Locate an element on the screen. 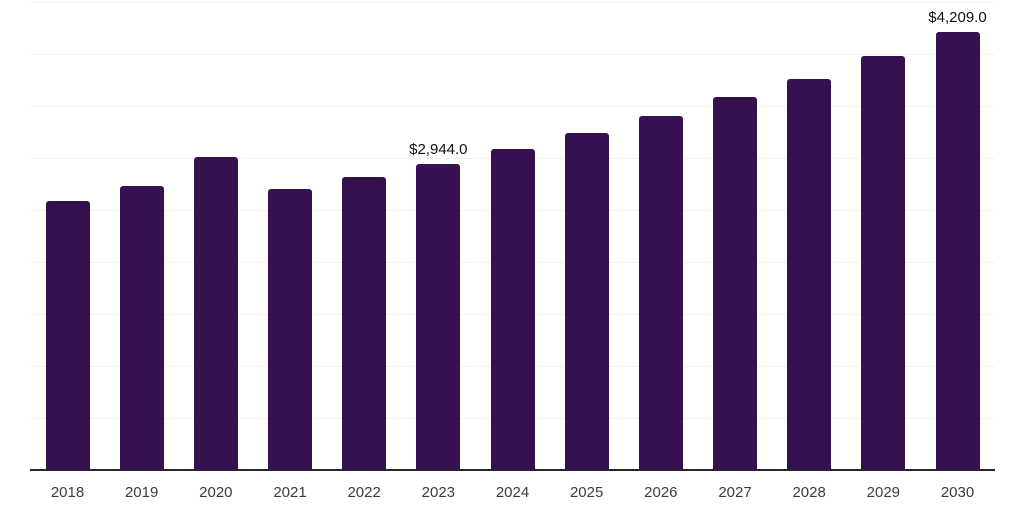 This screenshot has width=1024, height=512. bar-2024 is located at coordinates (512, 309).